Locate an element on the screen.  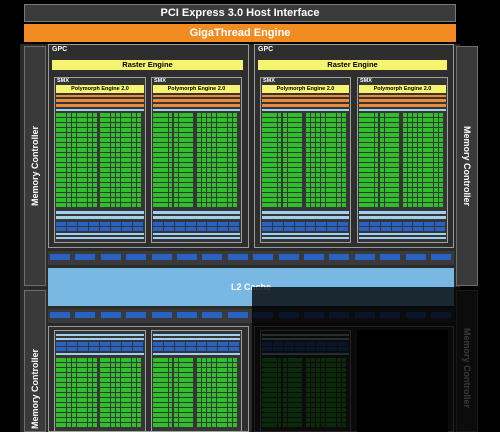
polymorph-engine: Polymorph Engine 2.0 is located at coordinates (305, 89).